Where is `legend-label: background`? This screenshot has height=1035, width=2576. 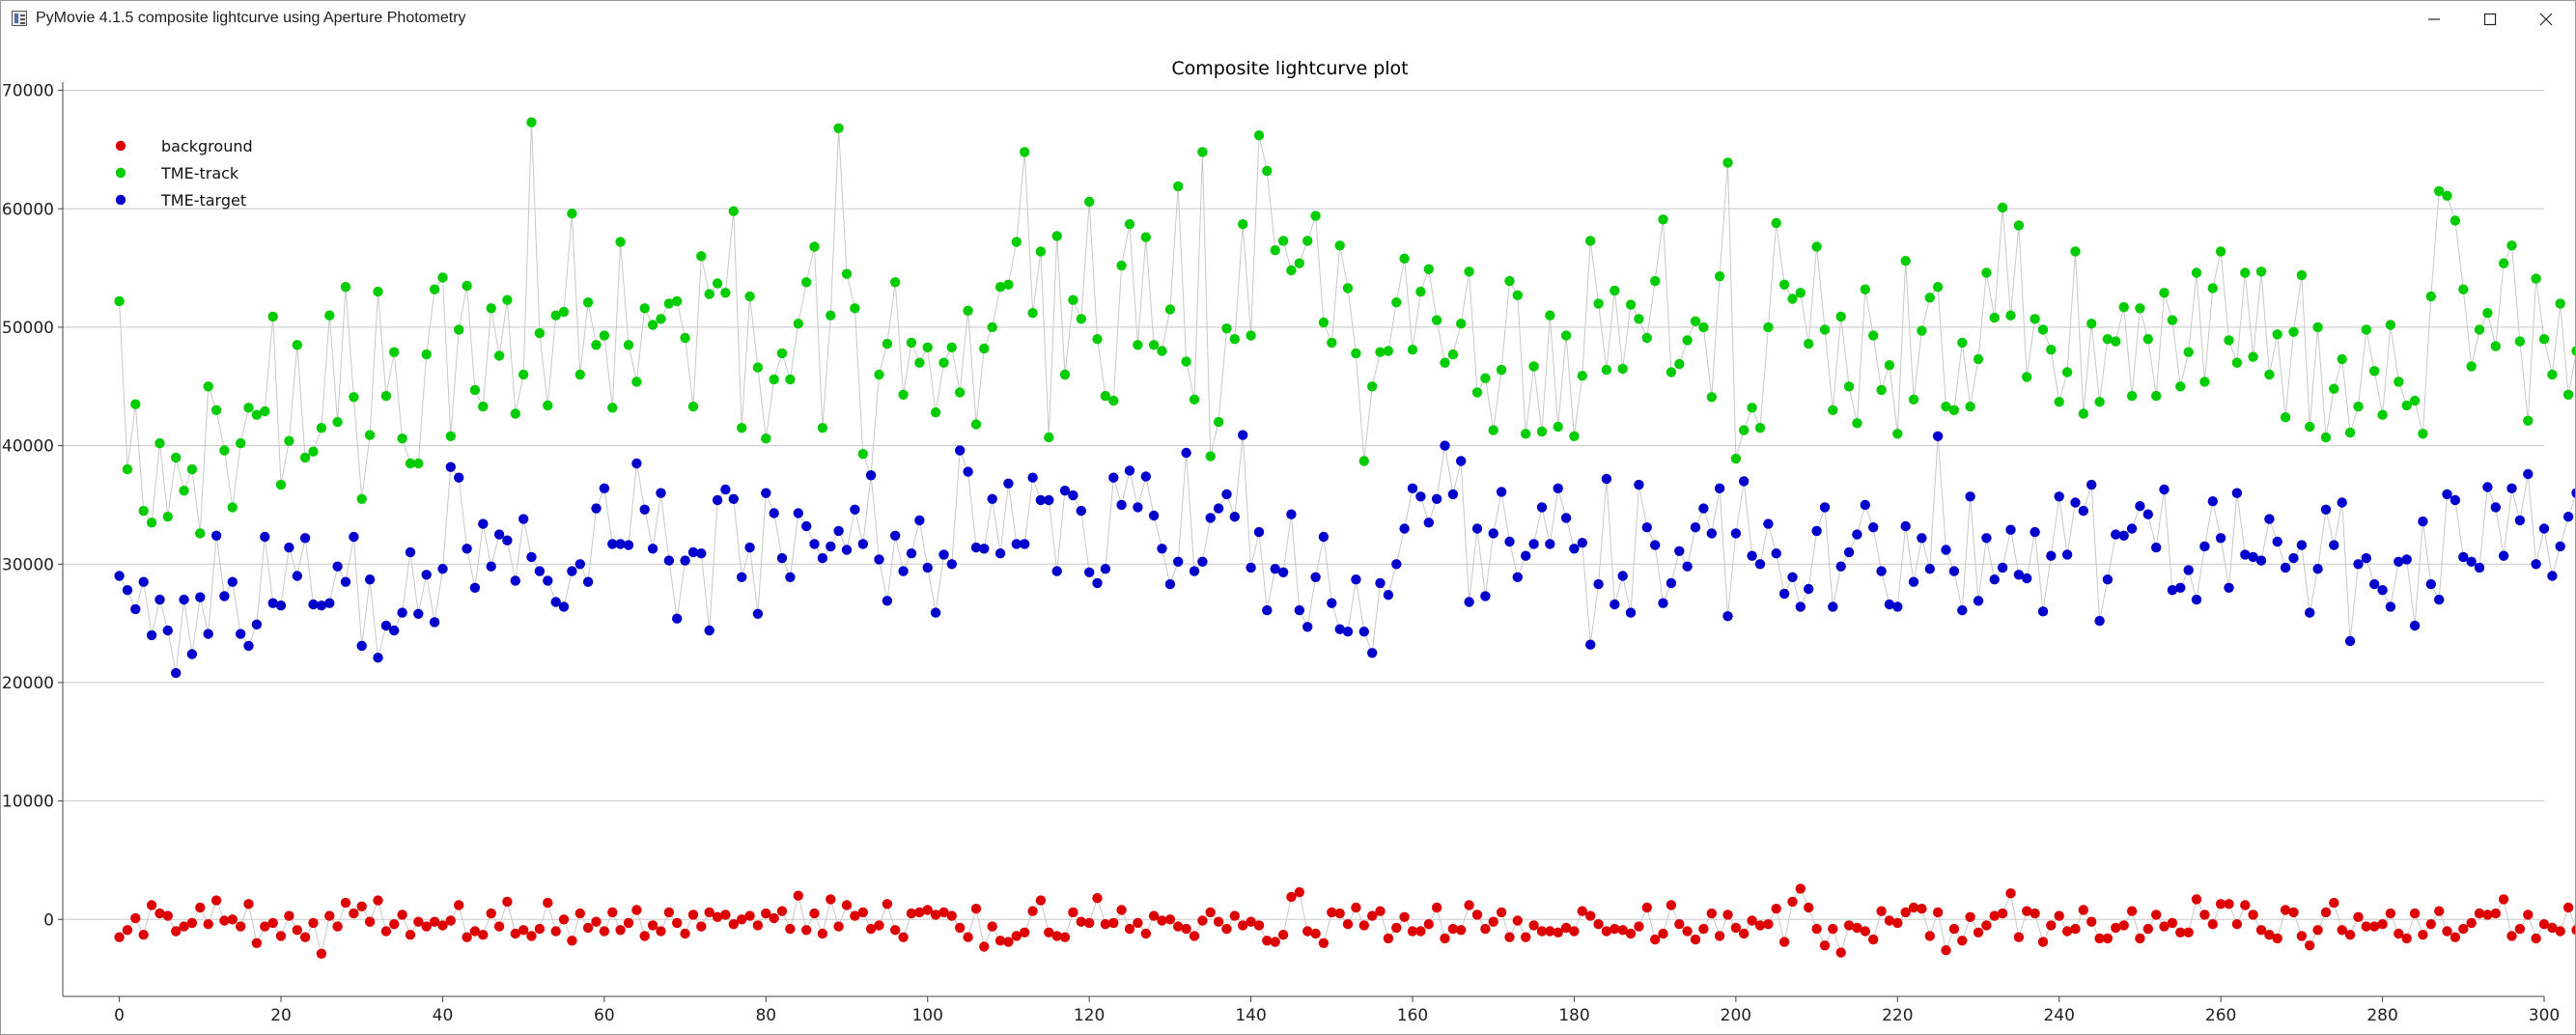
legend-label: background is located at coordinates (207, 146).